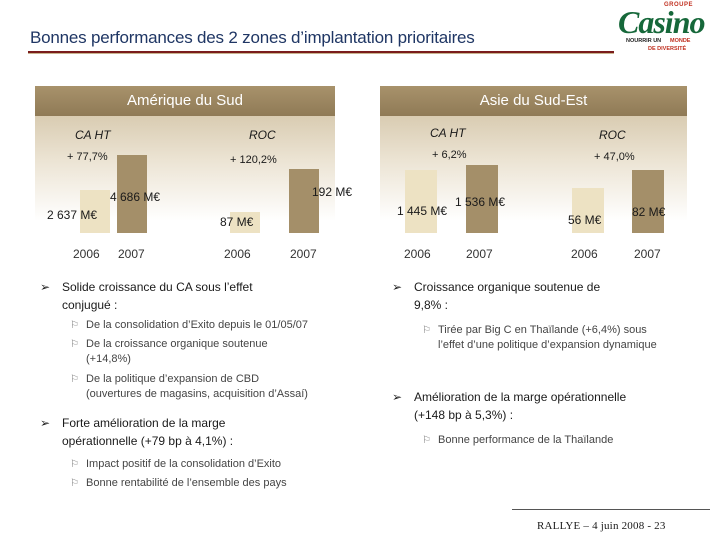  I want to click on sa-ca-label: CA HT, so click(93, 135).